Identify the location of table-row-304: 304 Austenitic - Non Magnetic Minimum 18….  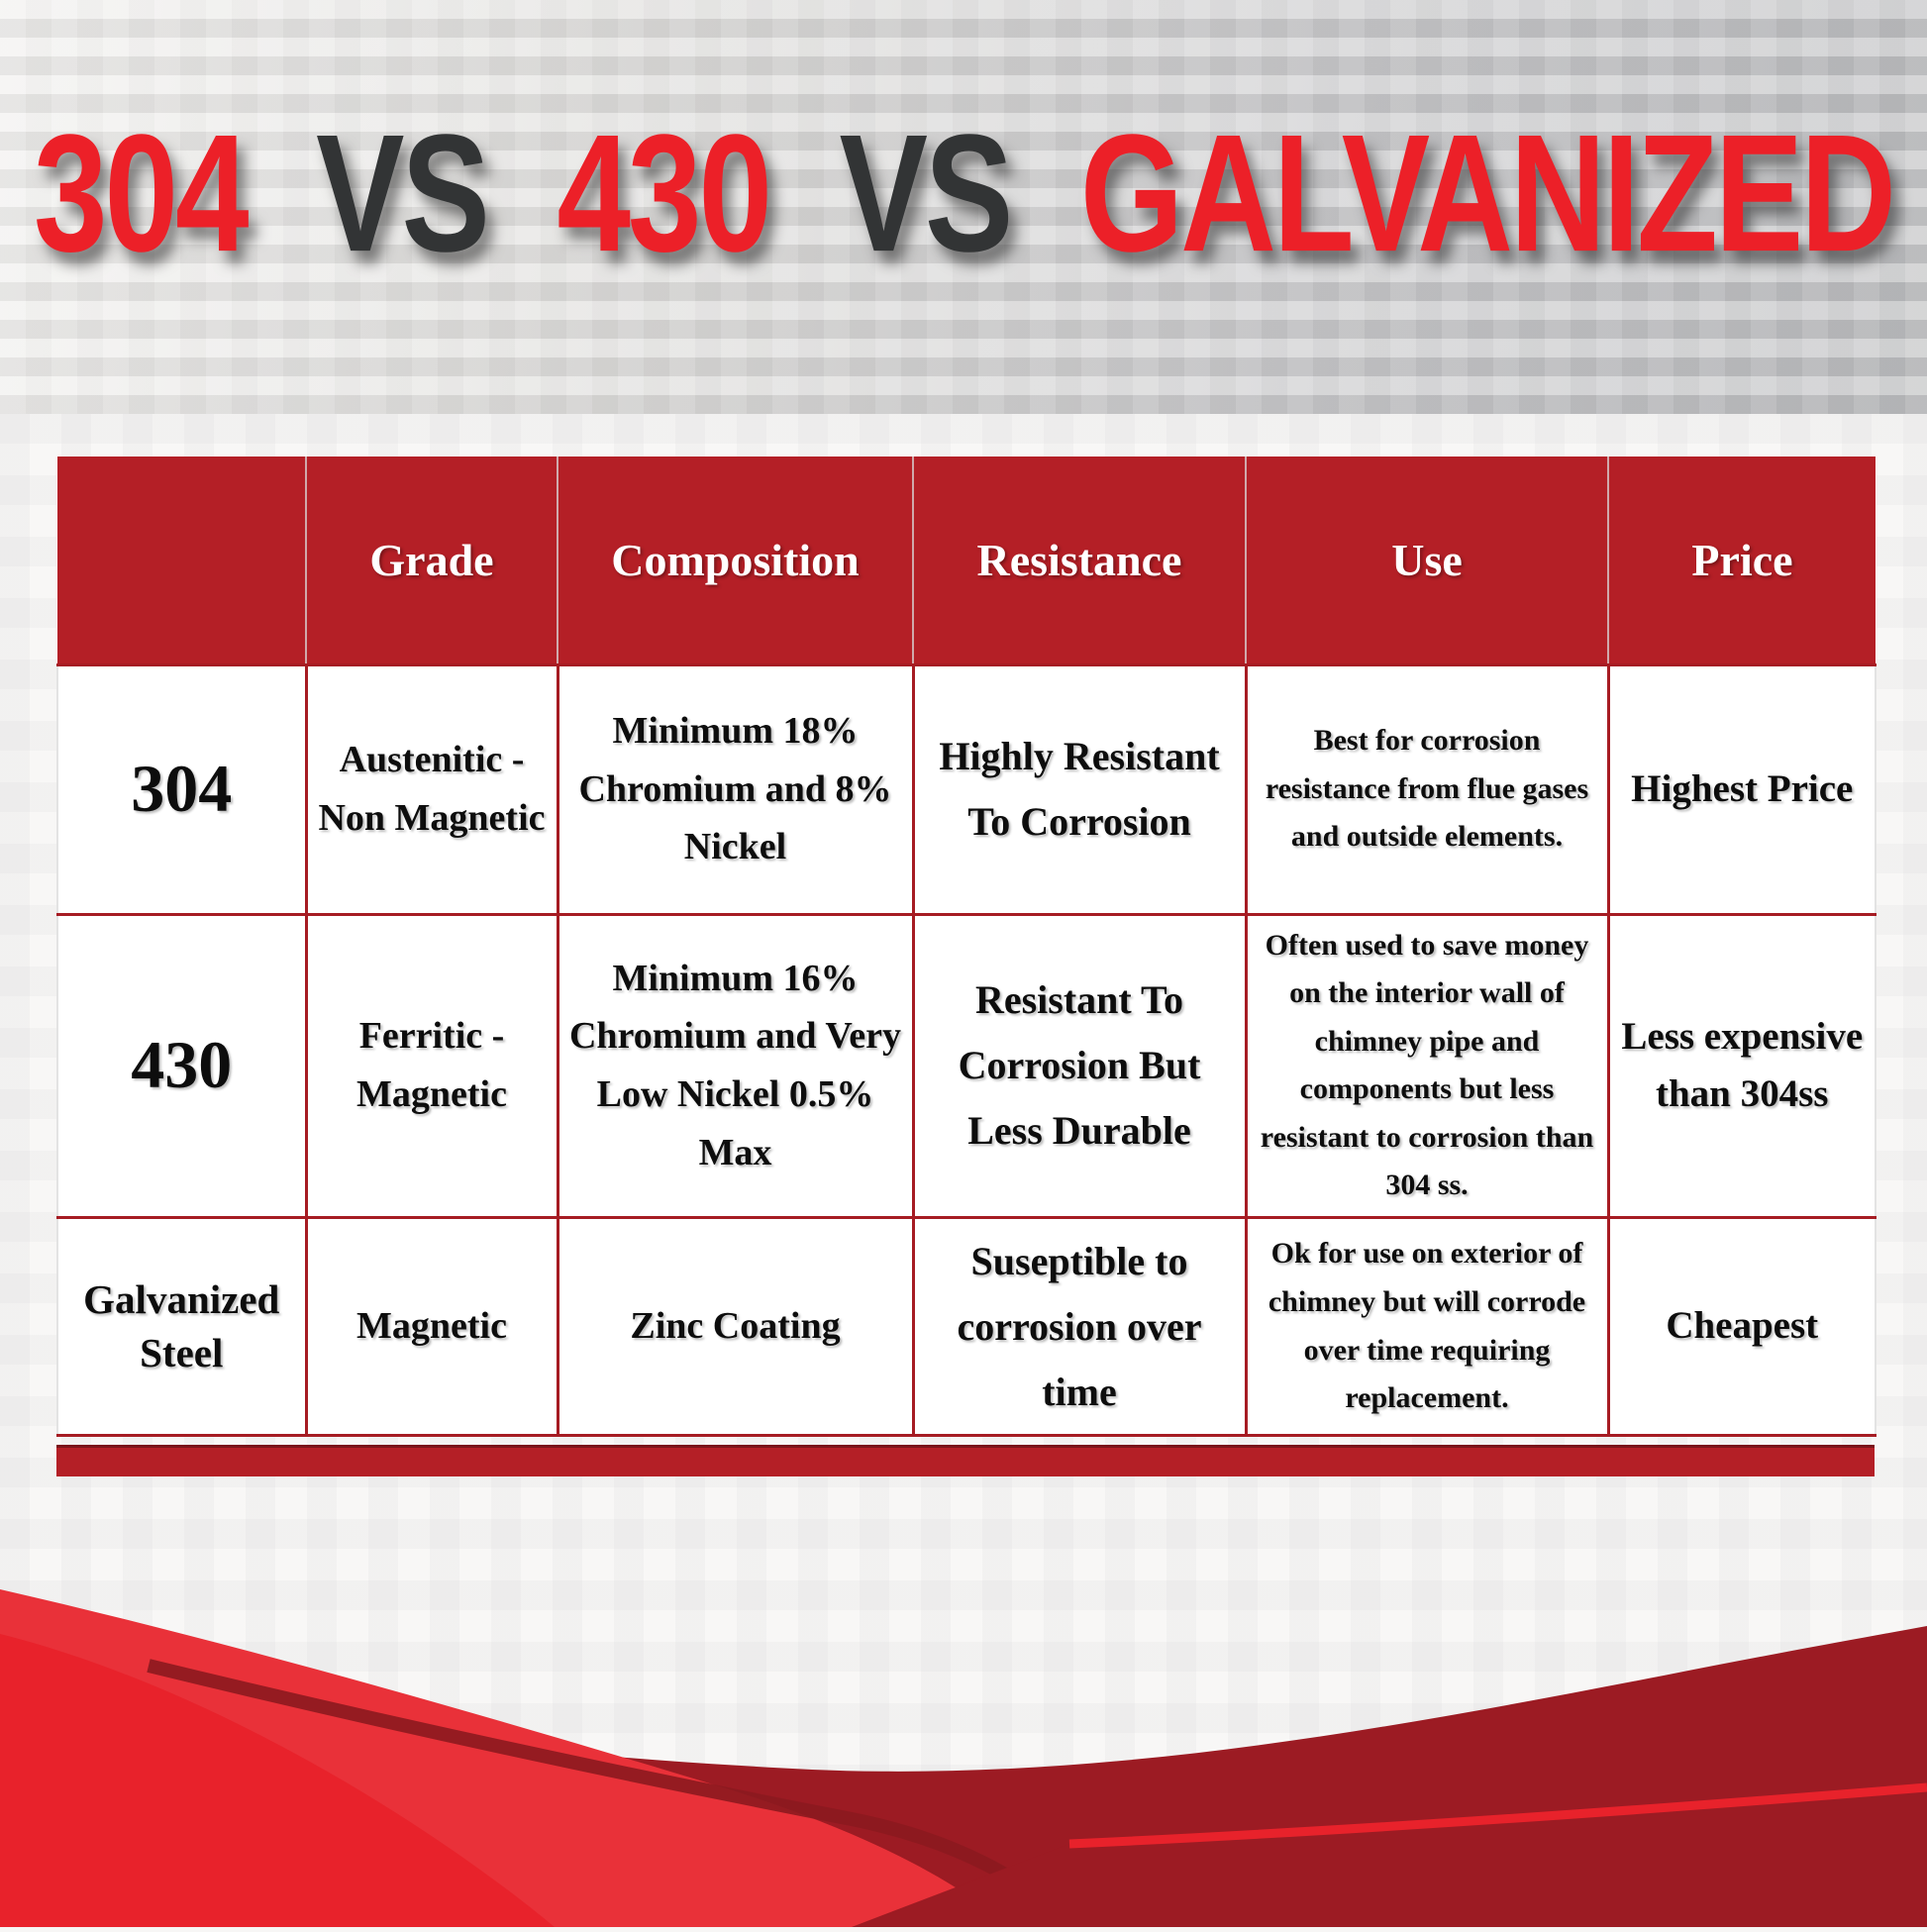
(966, 789).